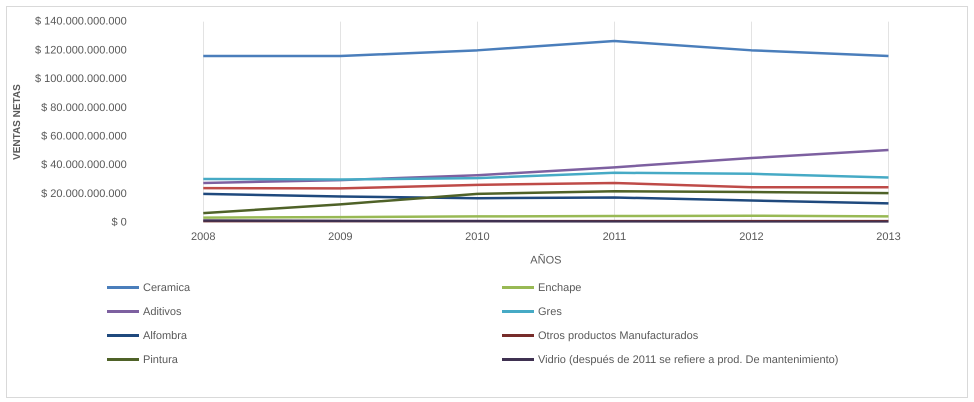  What do you see at coordinates (84, 136) in the screenshot?
I see `y-tick-label: $ 60.000.000.000` at bounding box center [84, 136].